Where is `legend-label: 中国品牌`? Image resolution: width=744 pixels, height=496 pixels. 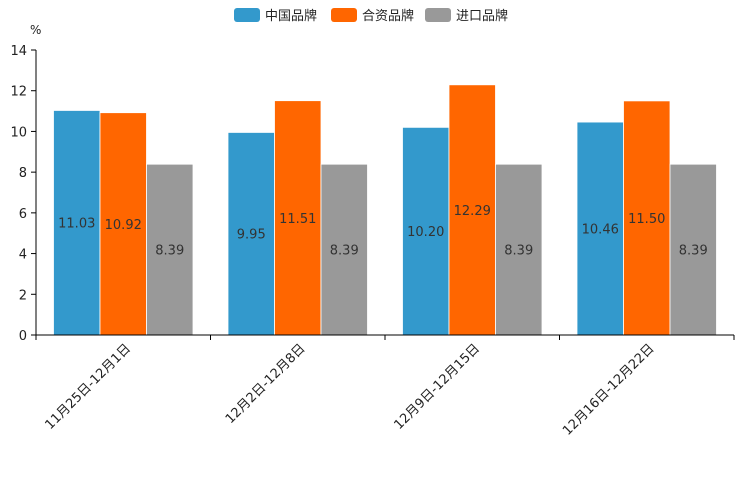 legend-label: 中国品牌 is located at coordinates (291, 16).